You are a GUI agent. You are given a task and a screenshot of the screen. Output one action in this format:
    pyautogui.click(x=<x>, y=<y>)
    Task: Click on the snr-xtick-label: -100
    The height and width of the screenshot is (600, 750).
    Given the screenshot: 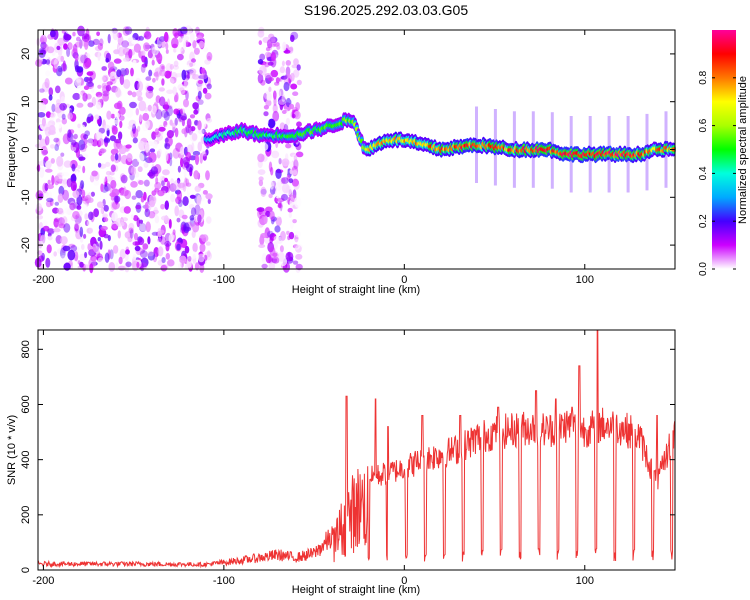 What is the action you would take?
    pyautogui.click(x=224, y=581)
    